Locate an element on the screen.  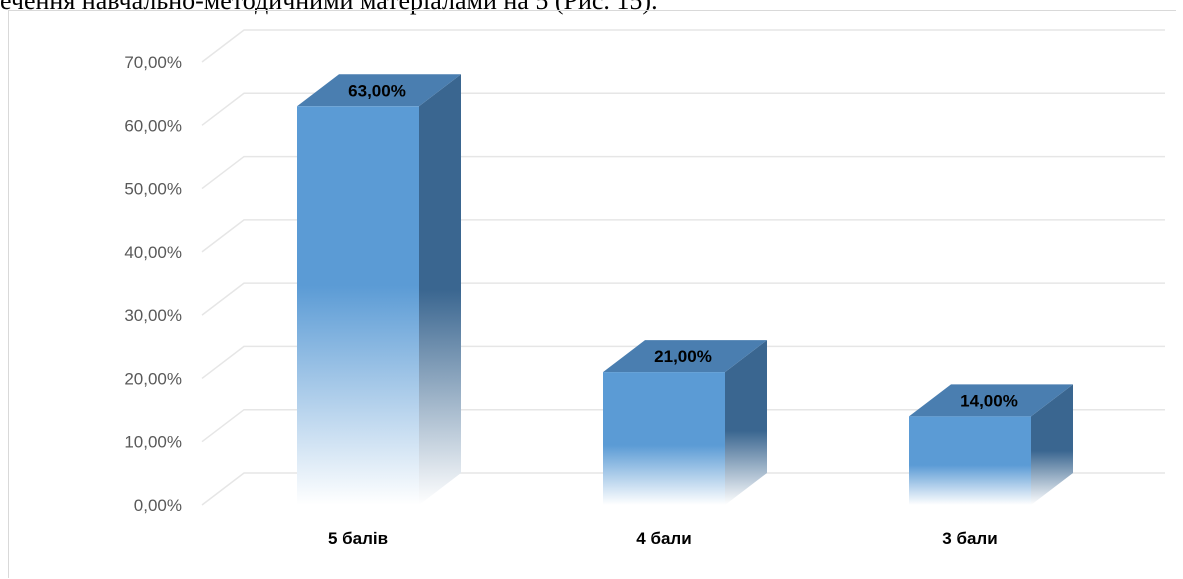
y-tick-label: 70,00% is located at coordinates (153, 62).